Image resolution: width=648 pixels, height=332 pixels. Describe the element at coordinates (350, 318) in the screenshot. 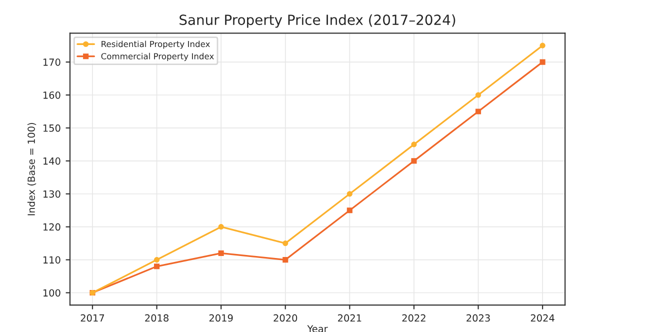

I see `x-tick-label: 2021` at that location.